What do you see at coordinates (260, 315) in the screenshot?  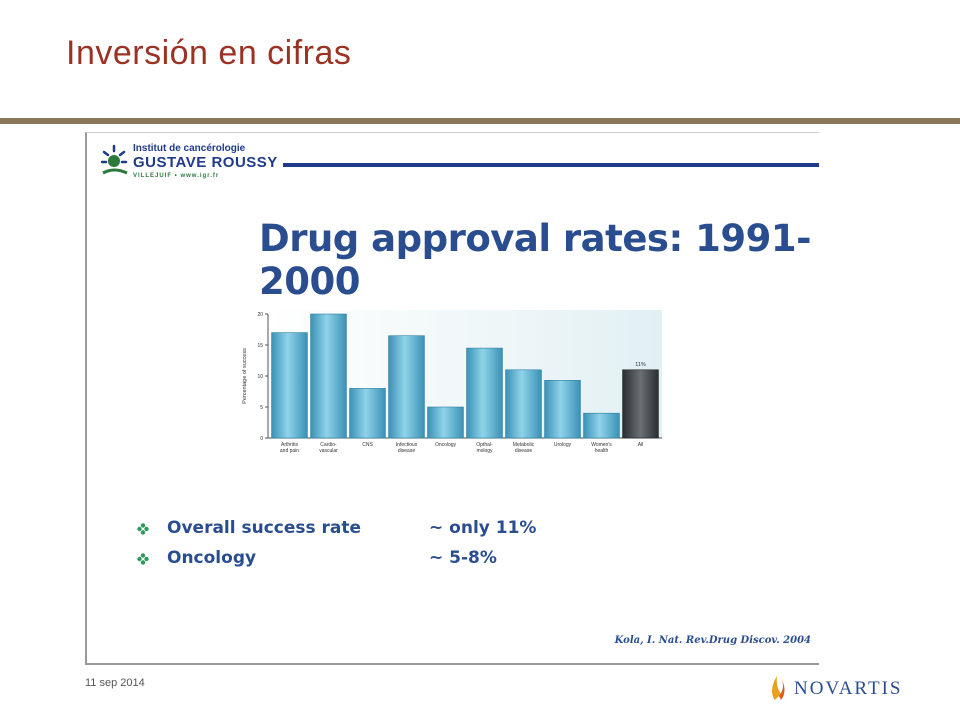 I see `y-tick-label: 20` at bounding box center [260, 315].